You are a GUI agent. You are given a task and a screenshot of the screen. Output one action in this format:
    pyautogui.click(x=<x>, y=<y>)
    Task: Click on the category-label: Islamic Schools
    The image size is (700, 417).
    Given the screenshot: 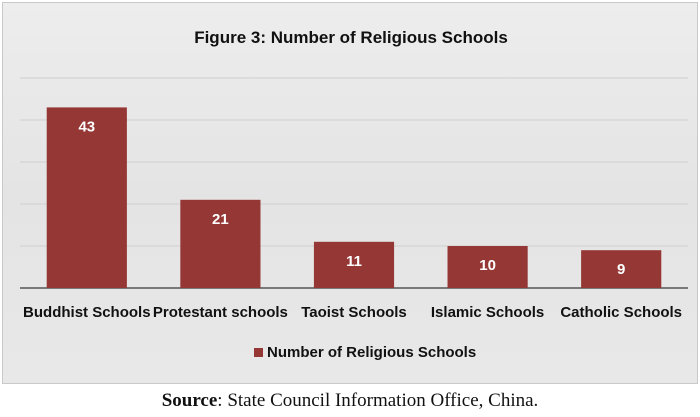 What is the action you would take?
    pyautogui.click(x=487, y=312)
    